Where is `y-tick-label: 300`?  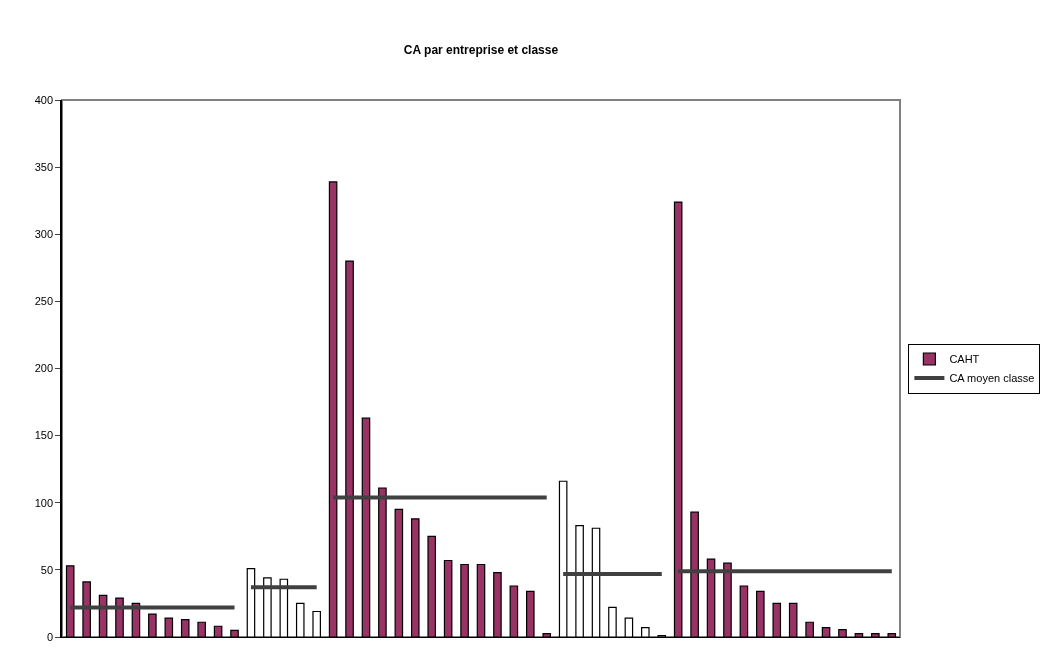
y-tick-label: 300 is located at coordinates (44, 234).